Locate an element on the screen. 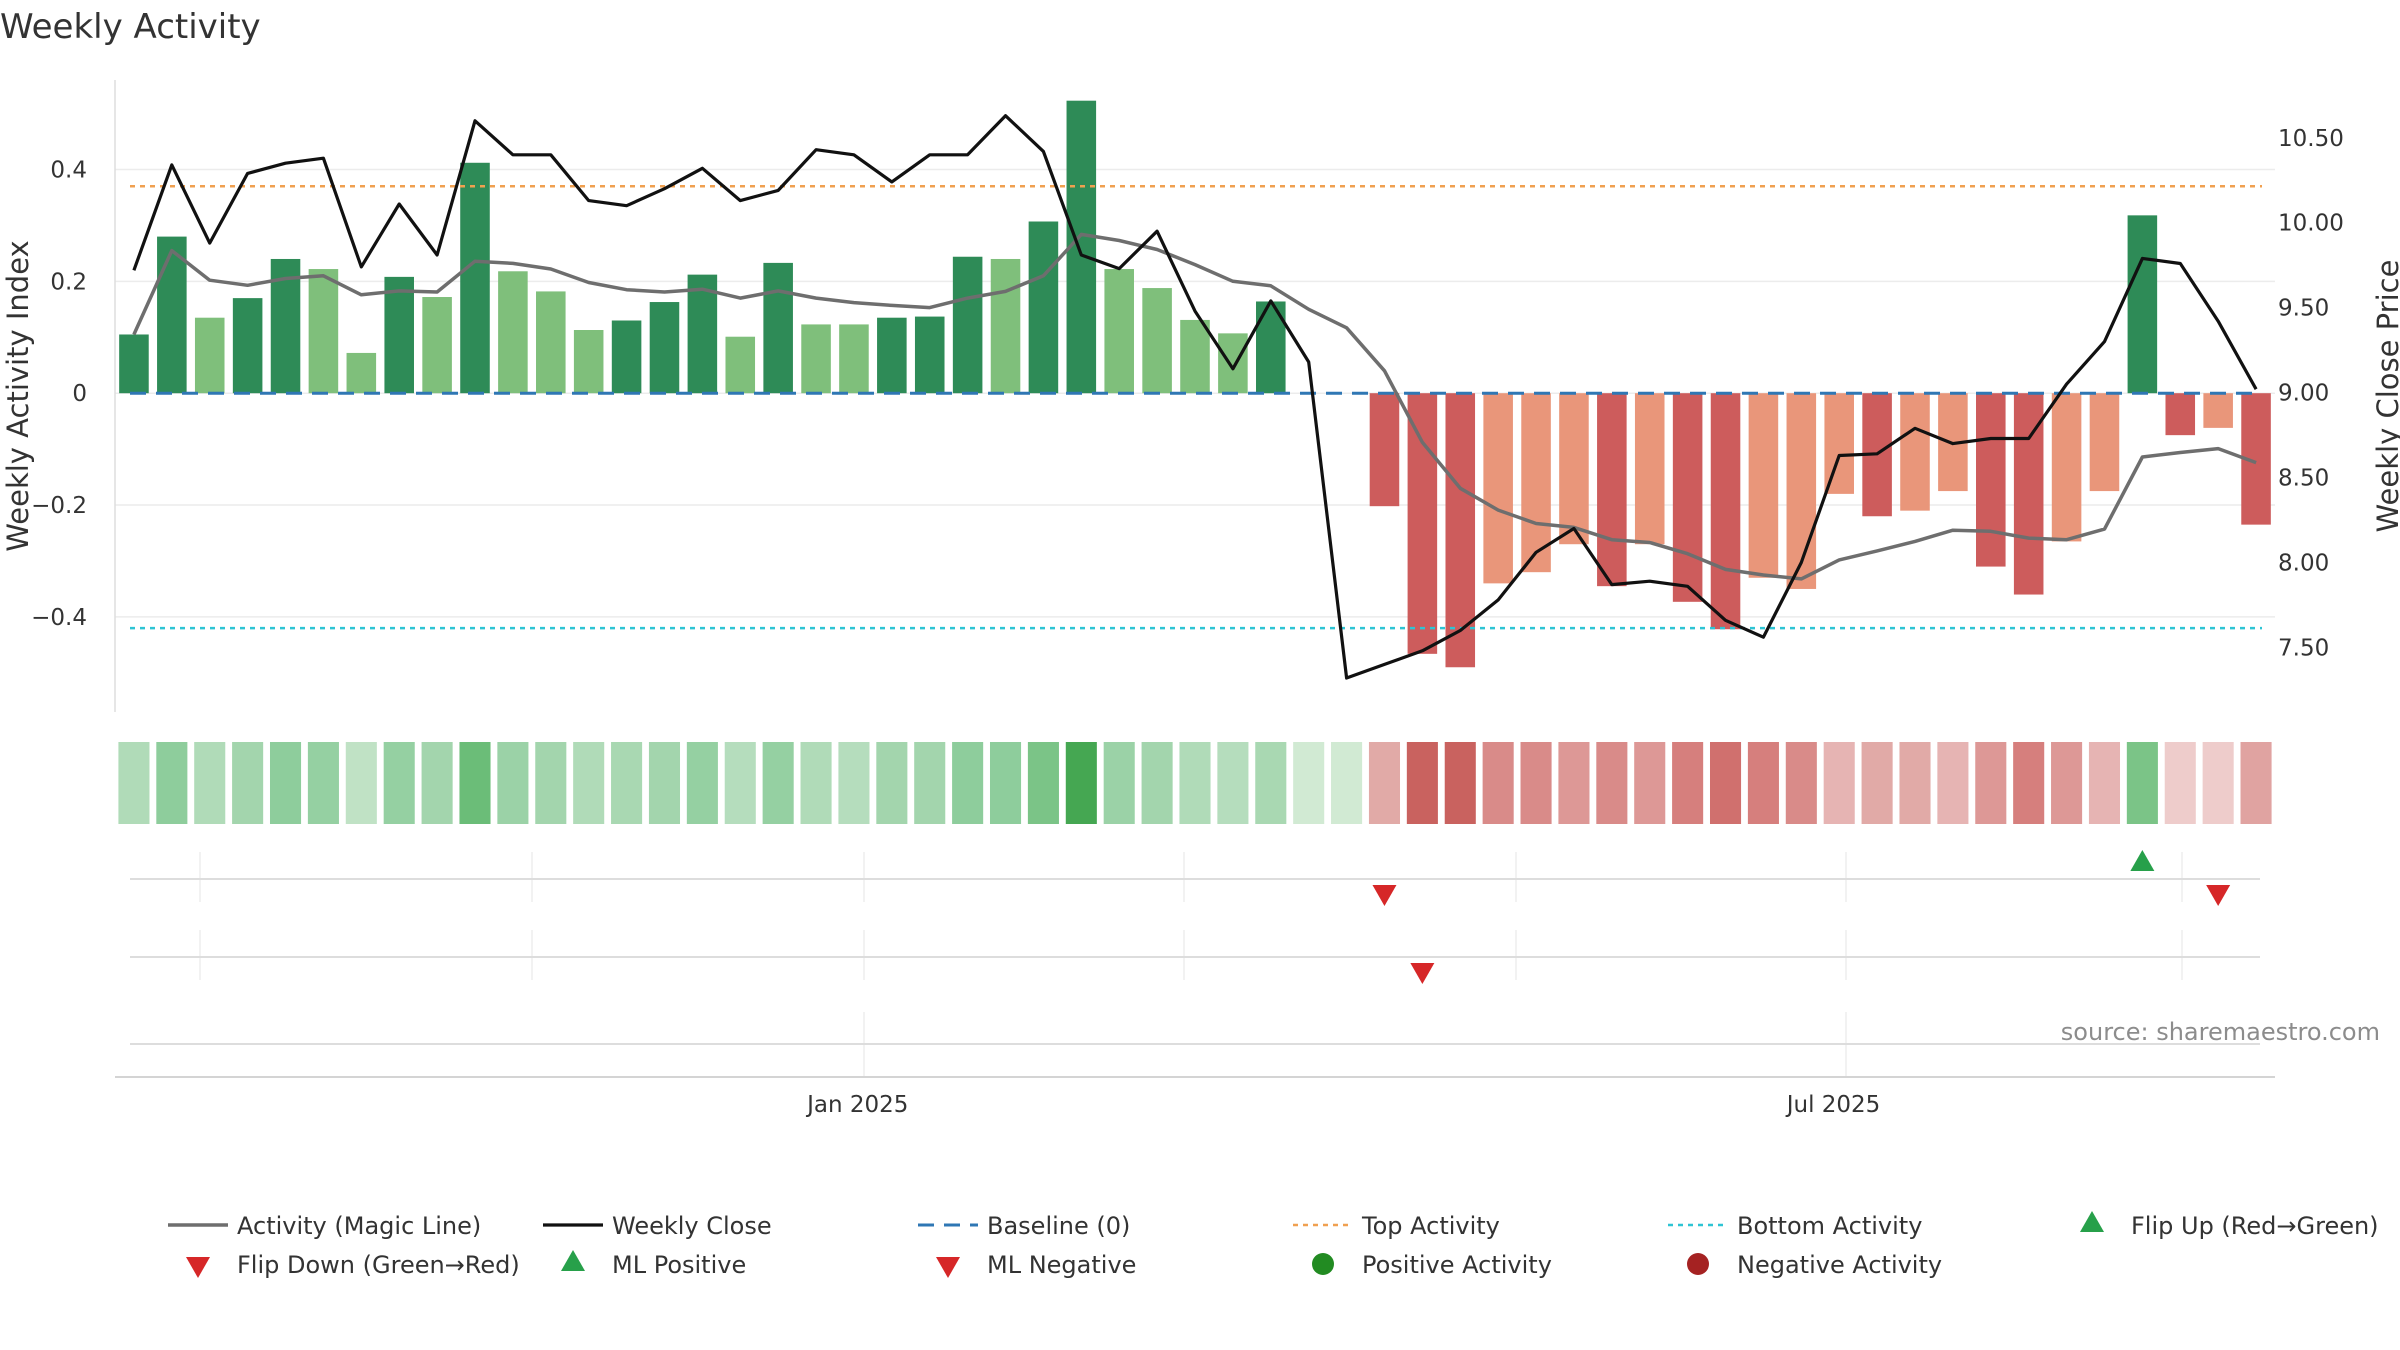  legend-label: Activity (Magic Line) is located at coordinates (359, 1226).